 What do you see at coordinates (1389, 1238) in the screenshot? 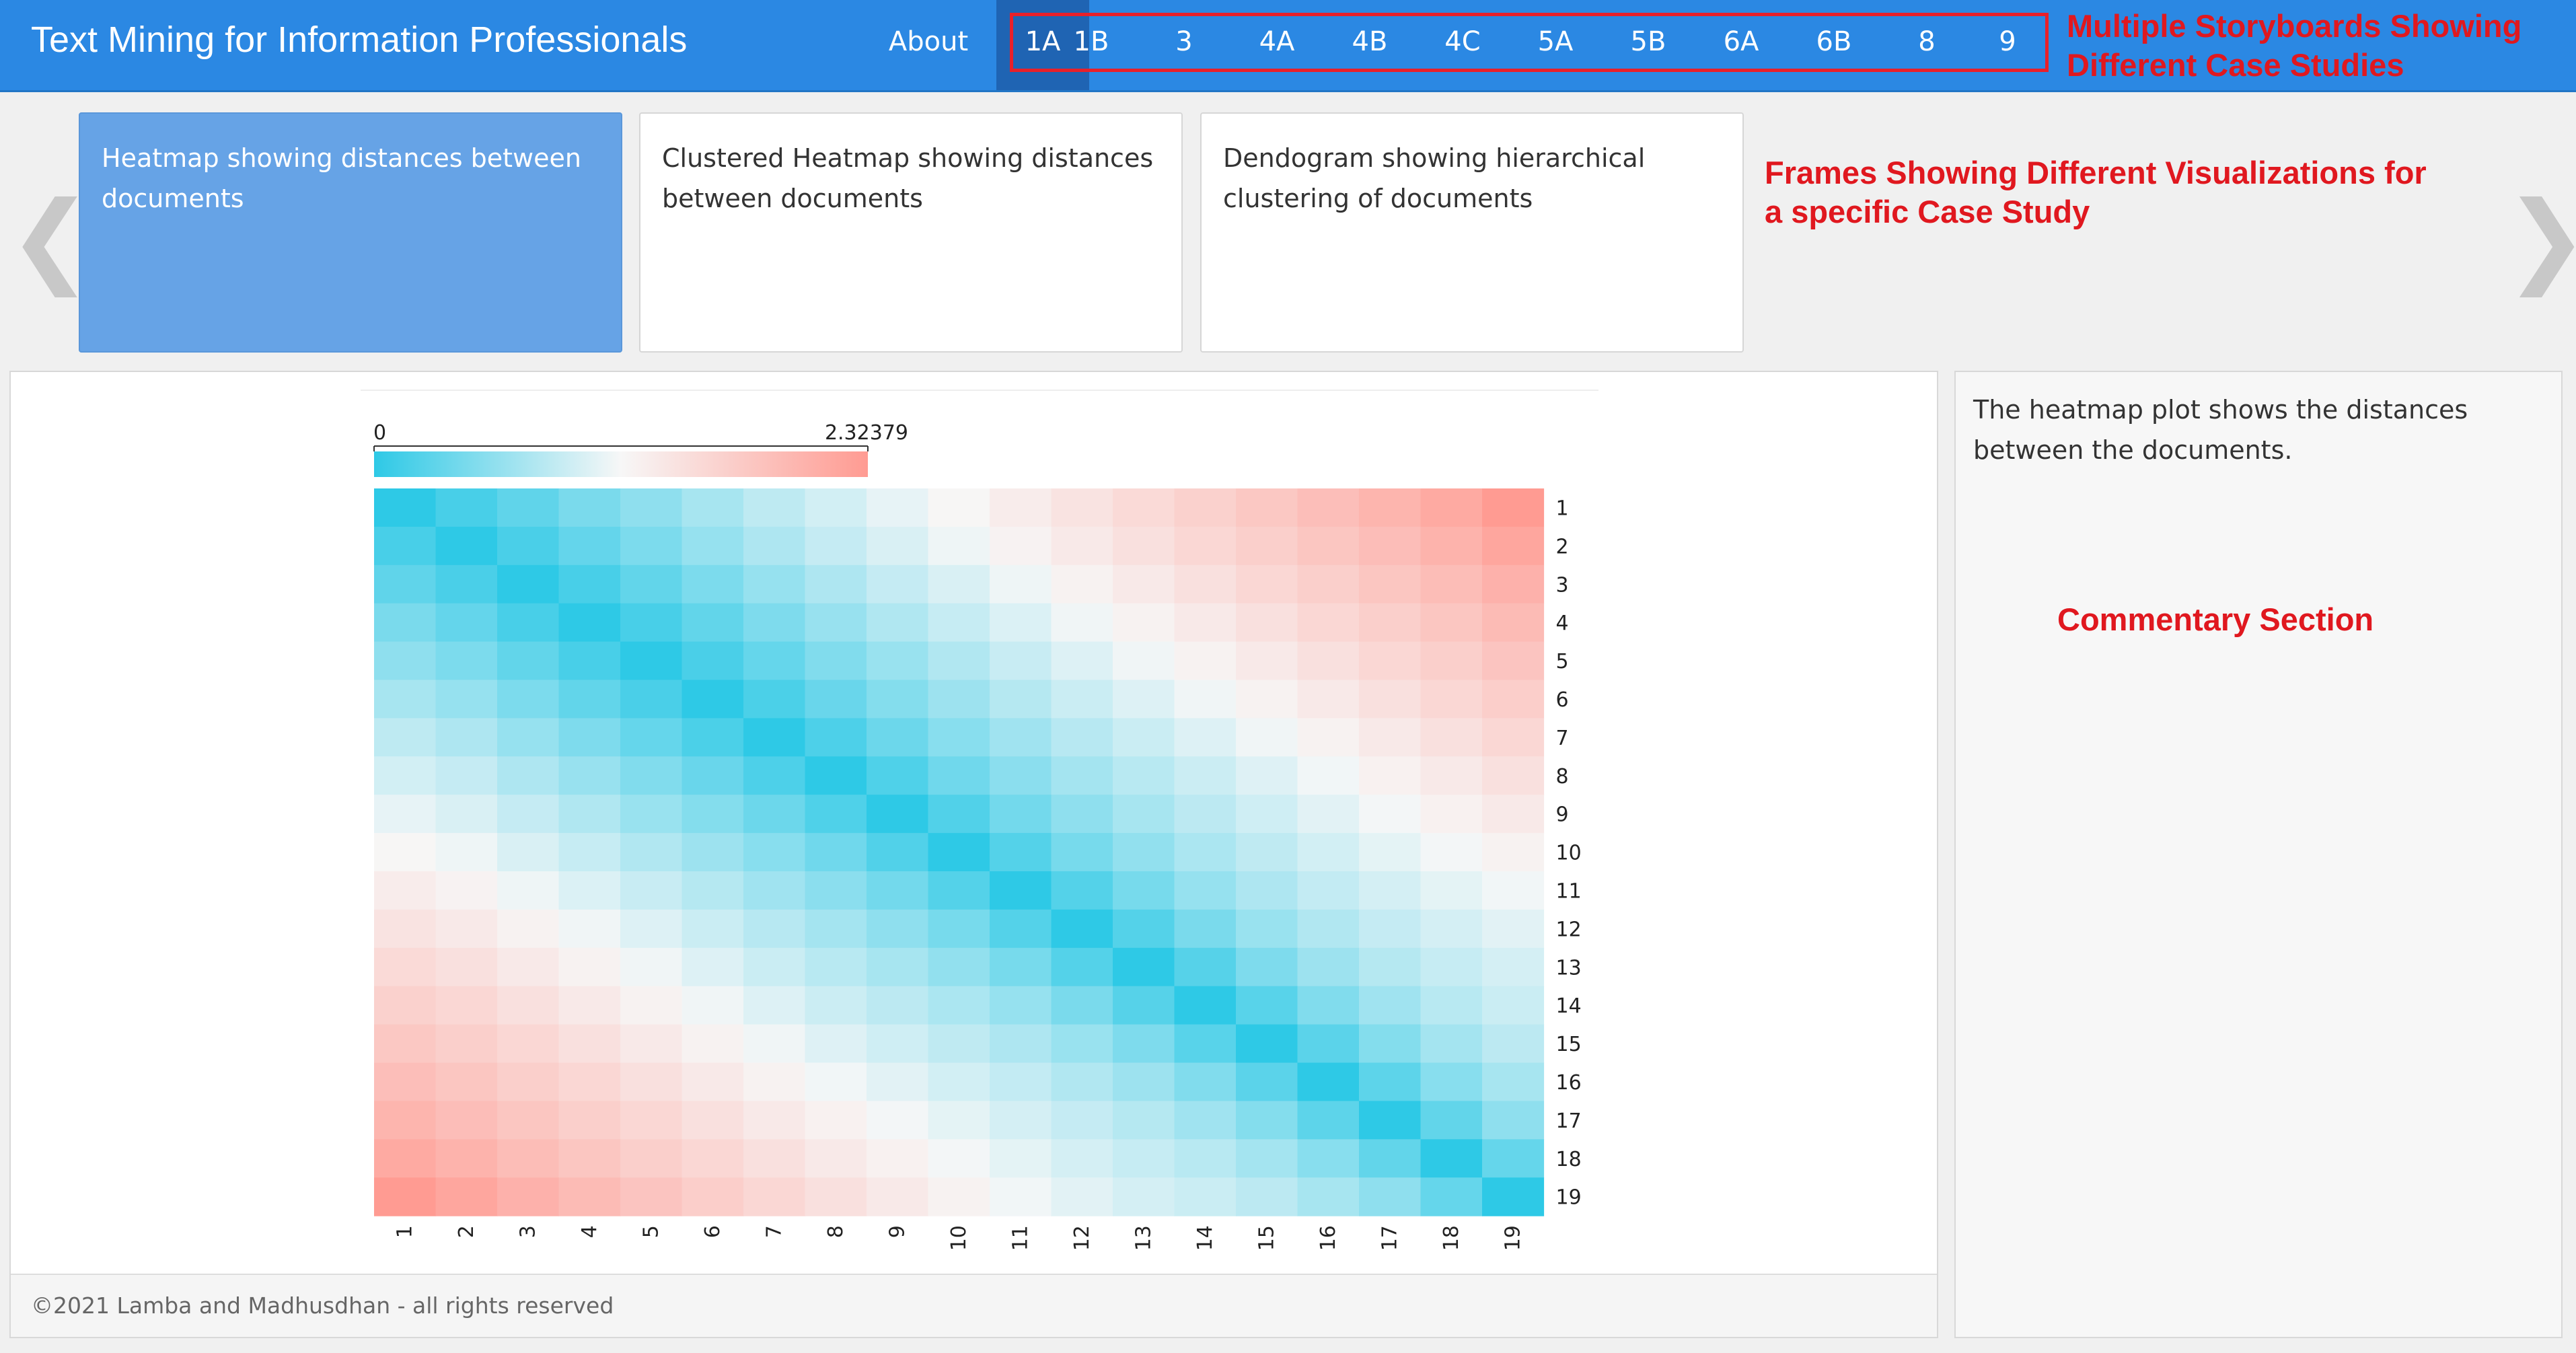
I see `heatmap-x-tick-label: 17` at bounding box center [1389, 1238].